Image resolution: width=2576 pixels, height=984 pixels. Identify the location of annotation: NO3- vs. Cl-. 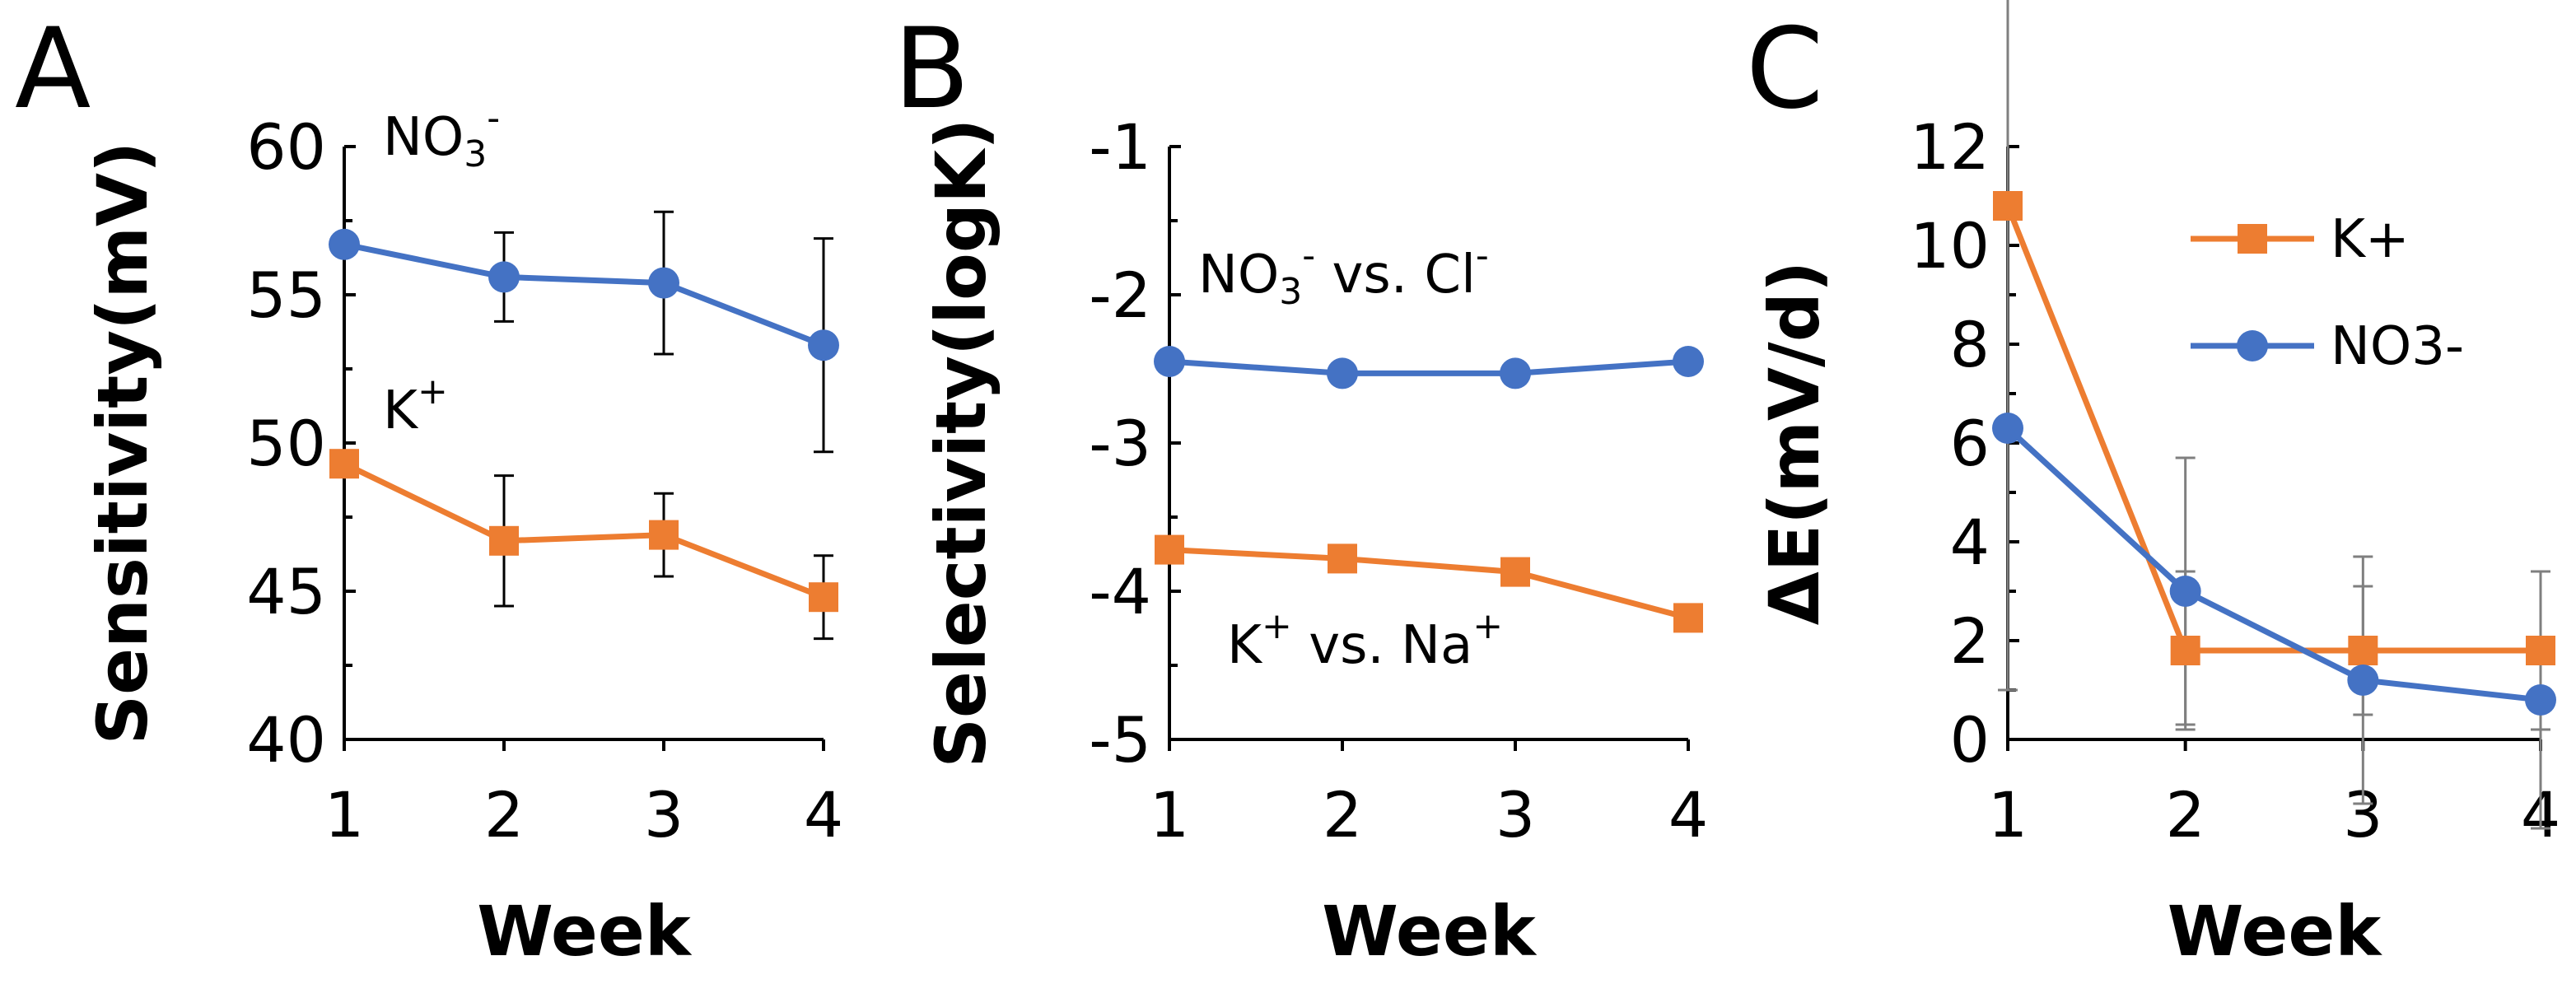
(1343, 274).